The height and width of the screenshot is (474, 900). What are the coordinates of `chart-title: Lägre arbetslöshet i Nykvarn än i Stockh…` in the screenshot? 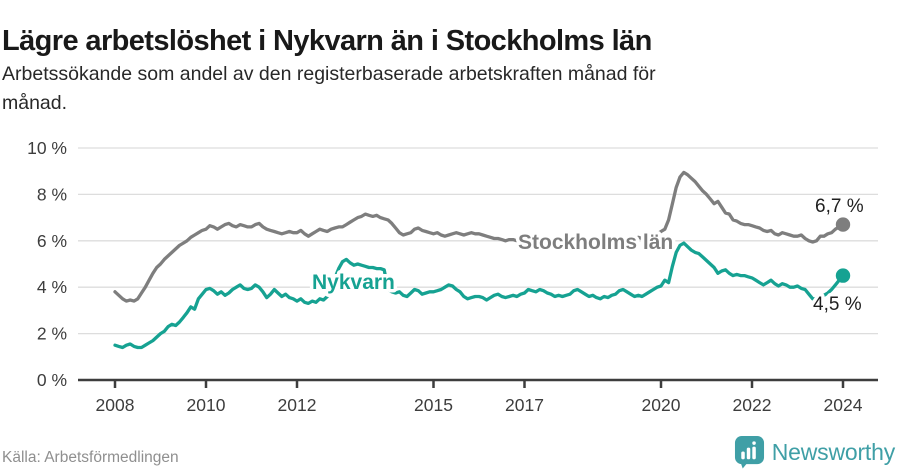 It's located at (327, 41).